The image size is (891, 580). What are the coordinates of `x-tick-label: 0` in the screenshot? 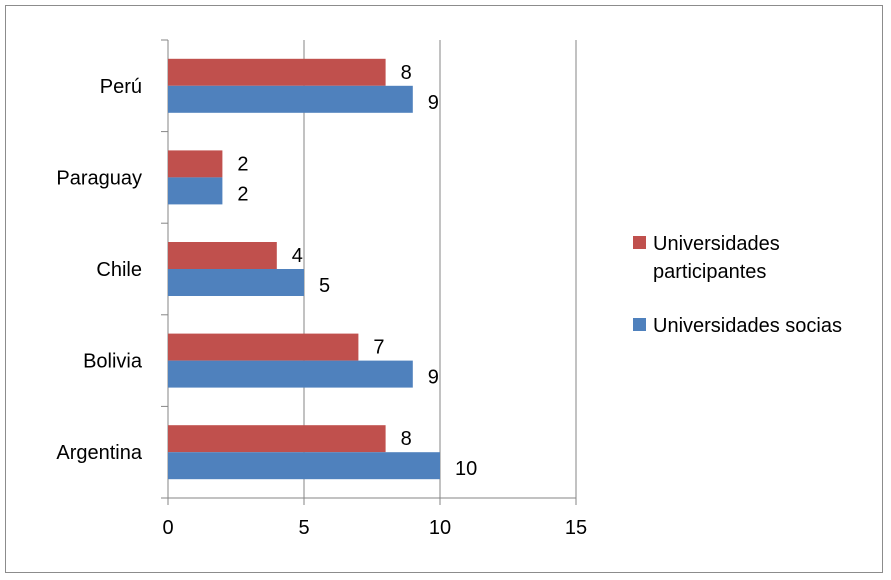 It's located at (167, 528).